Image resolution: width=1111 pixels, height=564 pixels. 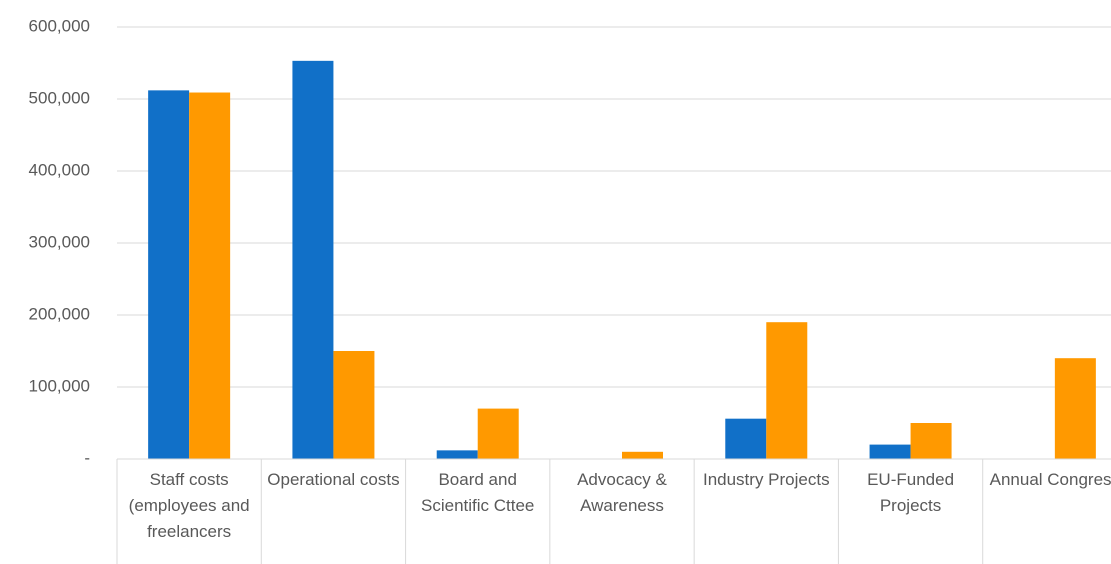 I want to click on y-tick-label: -, so click(x=87, y=457).